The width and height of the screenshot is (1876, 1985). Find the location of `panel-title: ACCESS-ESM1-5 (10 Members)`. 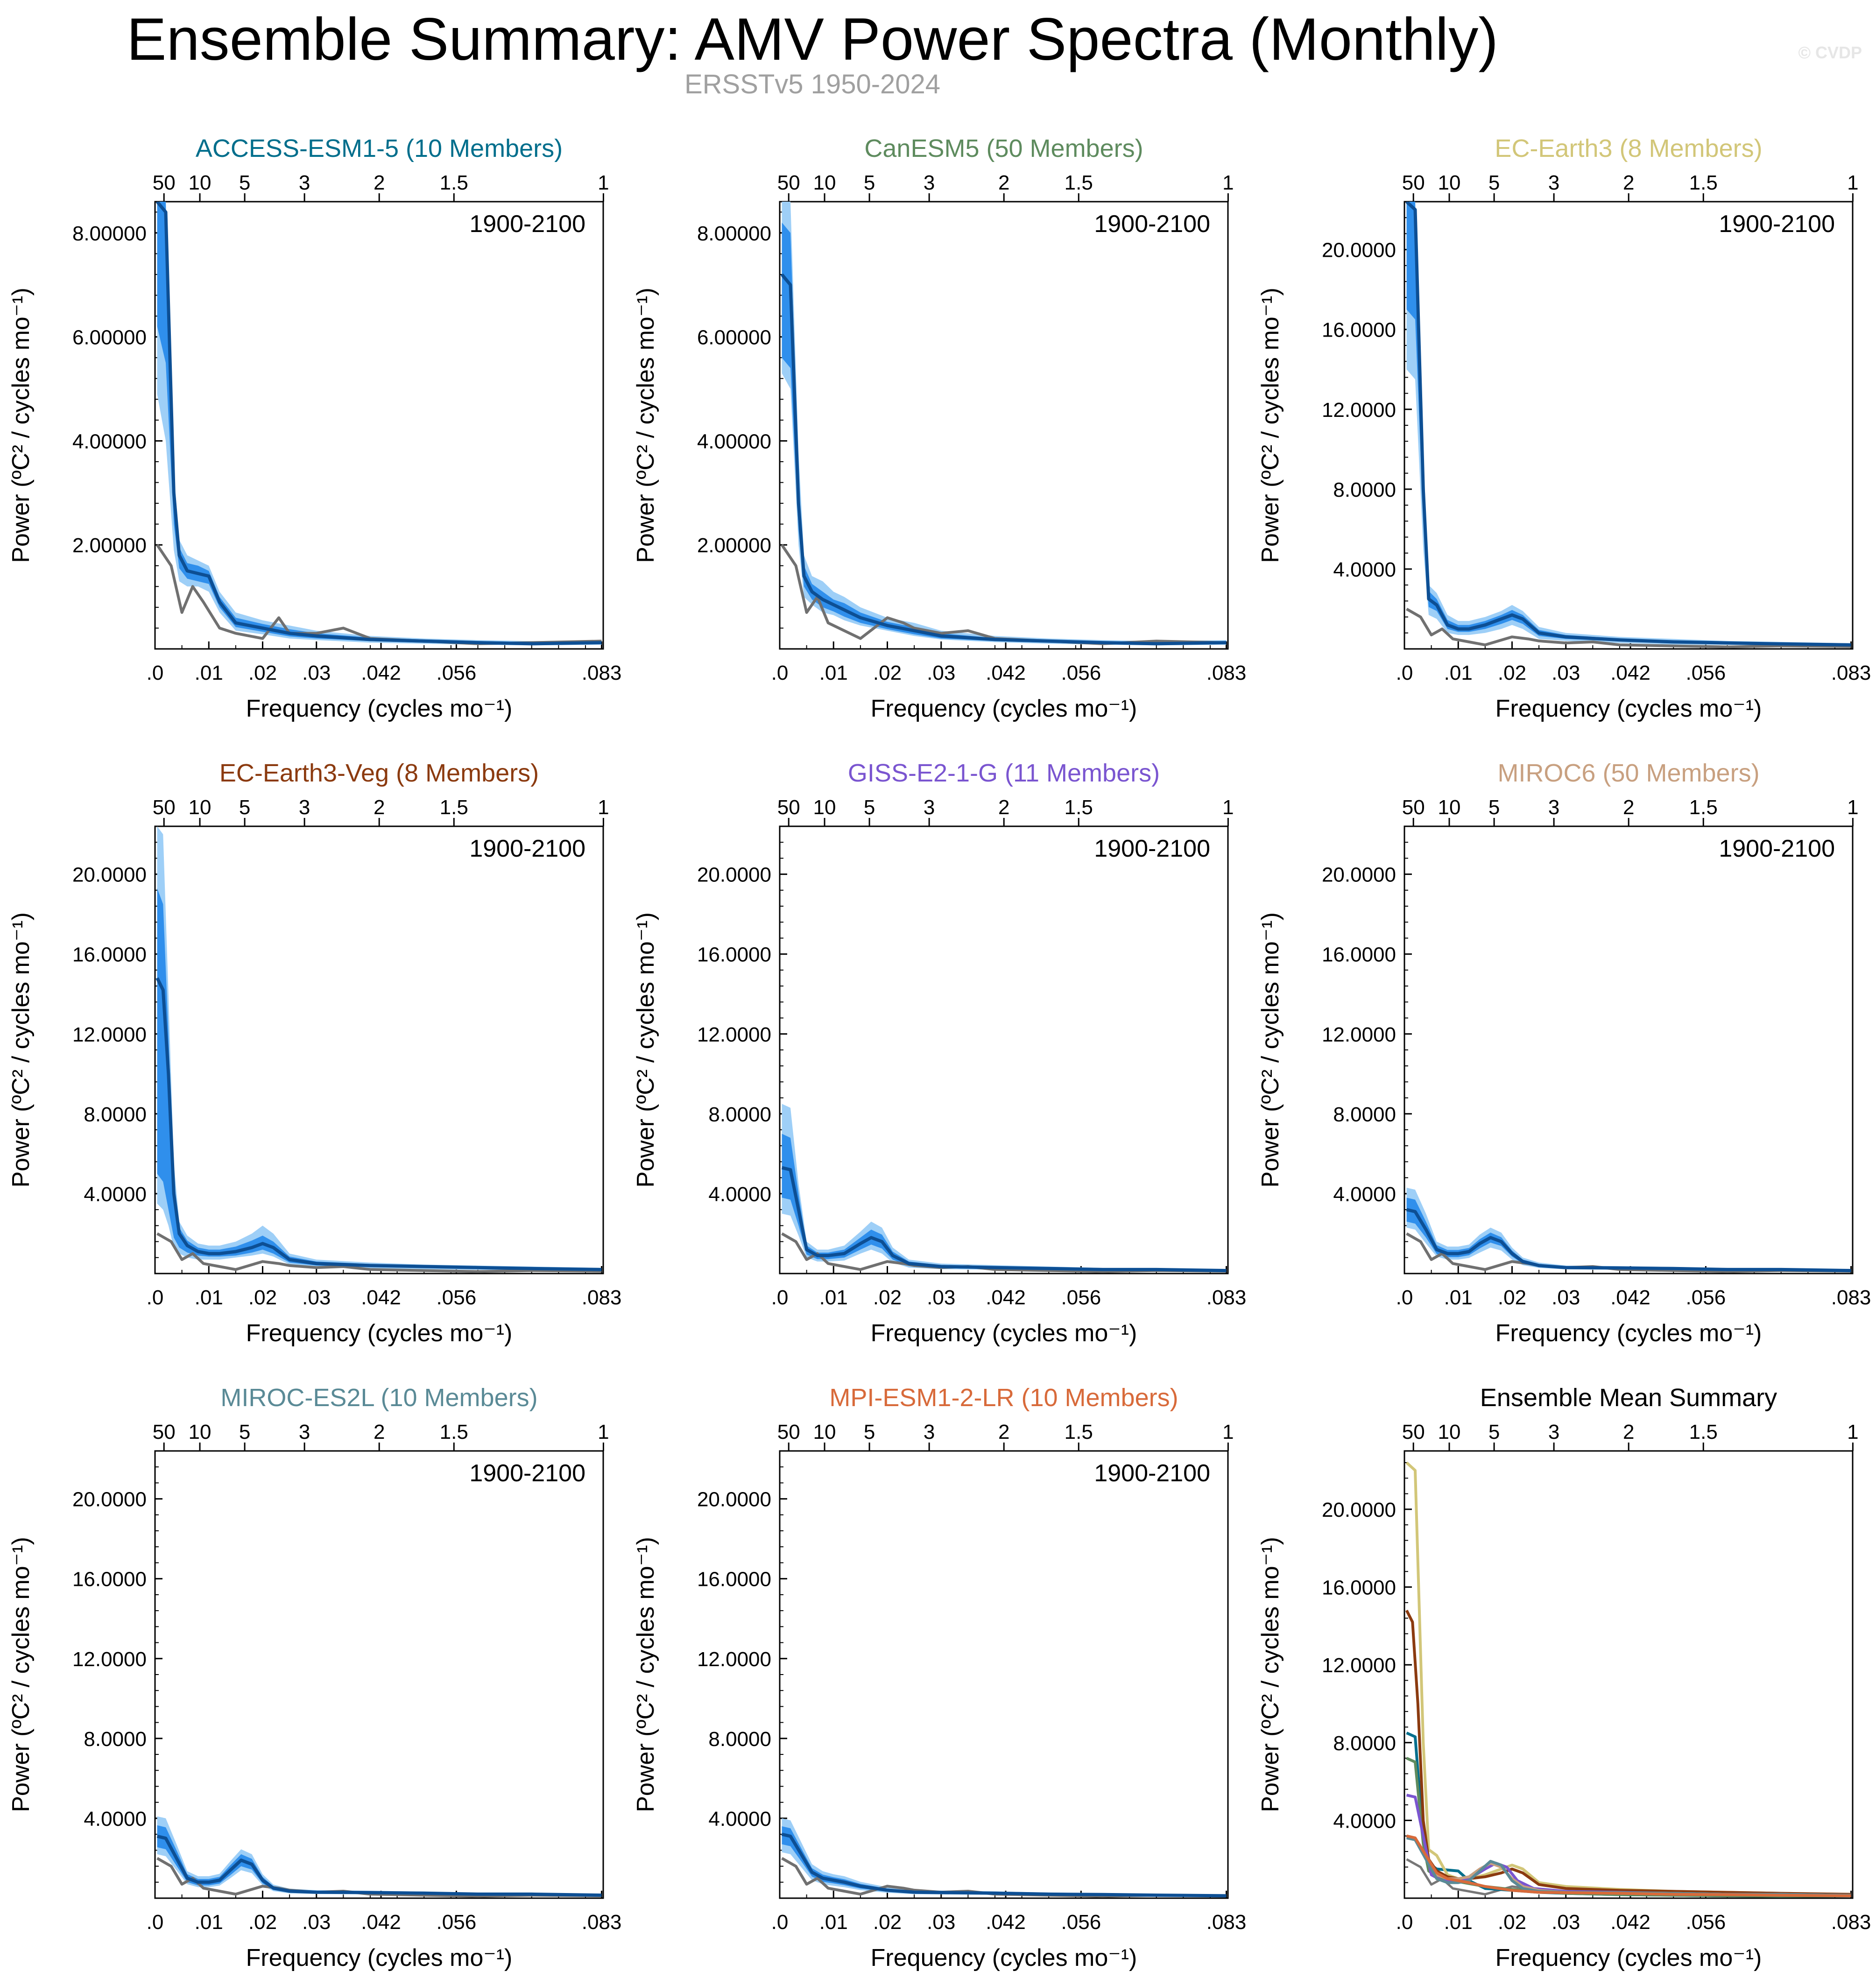

panel-title: ACCESS-ESM1-5 (10 Members) is located at coordinates (379, 148).